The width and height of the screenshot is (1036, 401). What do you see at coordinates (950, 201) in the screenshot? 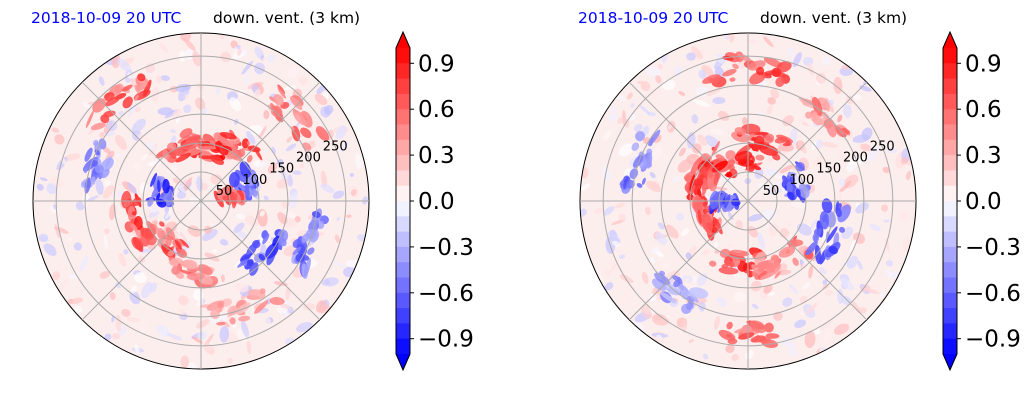
I see `colorbar-outline` at bounding box center [950, 201].